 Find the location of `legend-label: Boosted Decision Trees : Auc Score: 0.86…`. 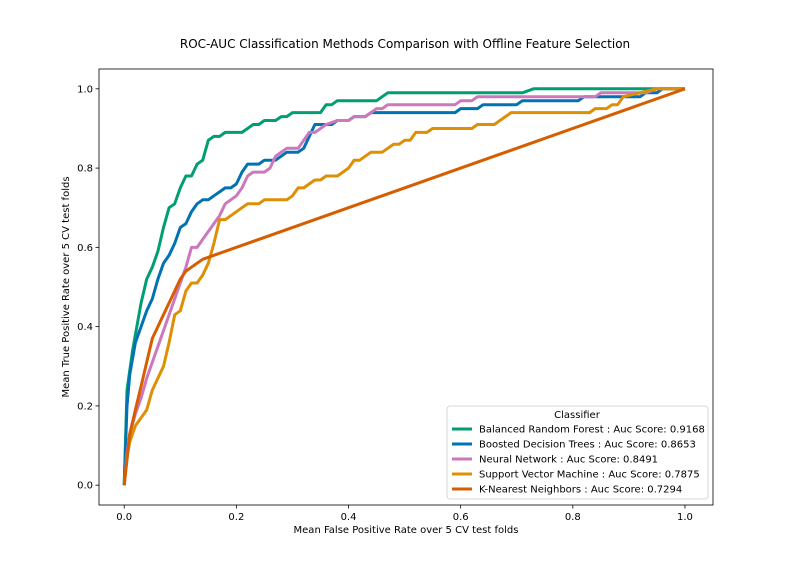

legend-label: Boosted Decision Trees : Auc Score: 0.86… is located at coordinates (587, 445).